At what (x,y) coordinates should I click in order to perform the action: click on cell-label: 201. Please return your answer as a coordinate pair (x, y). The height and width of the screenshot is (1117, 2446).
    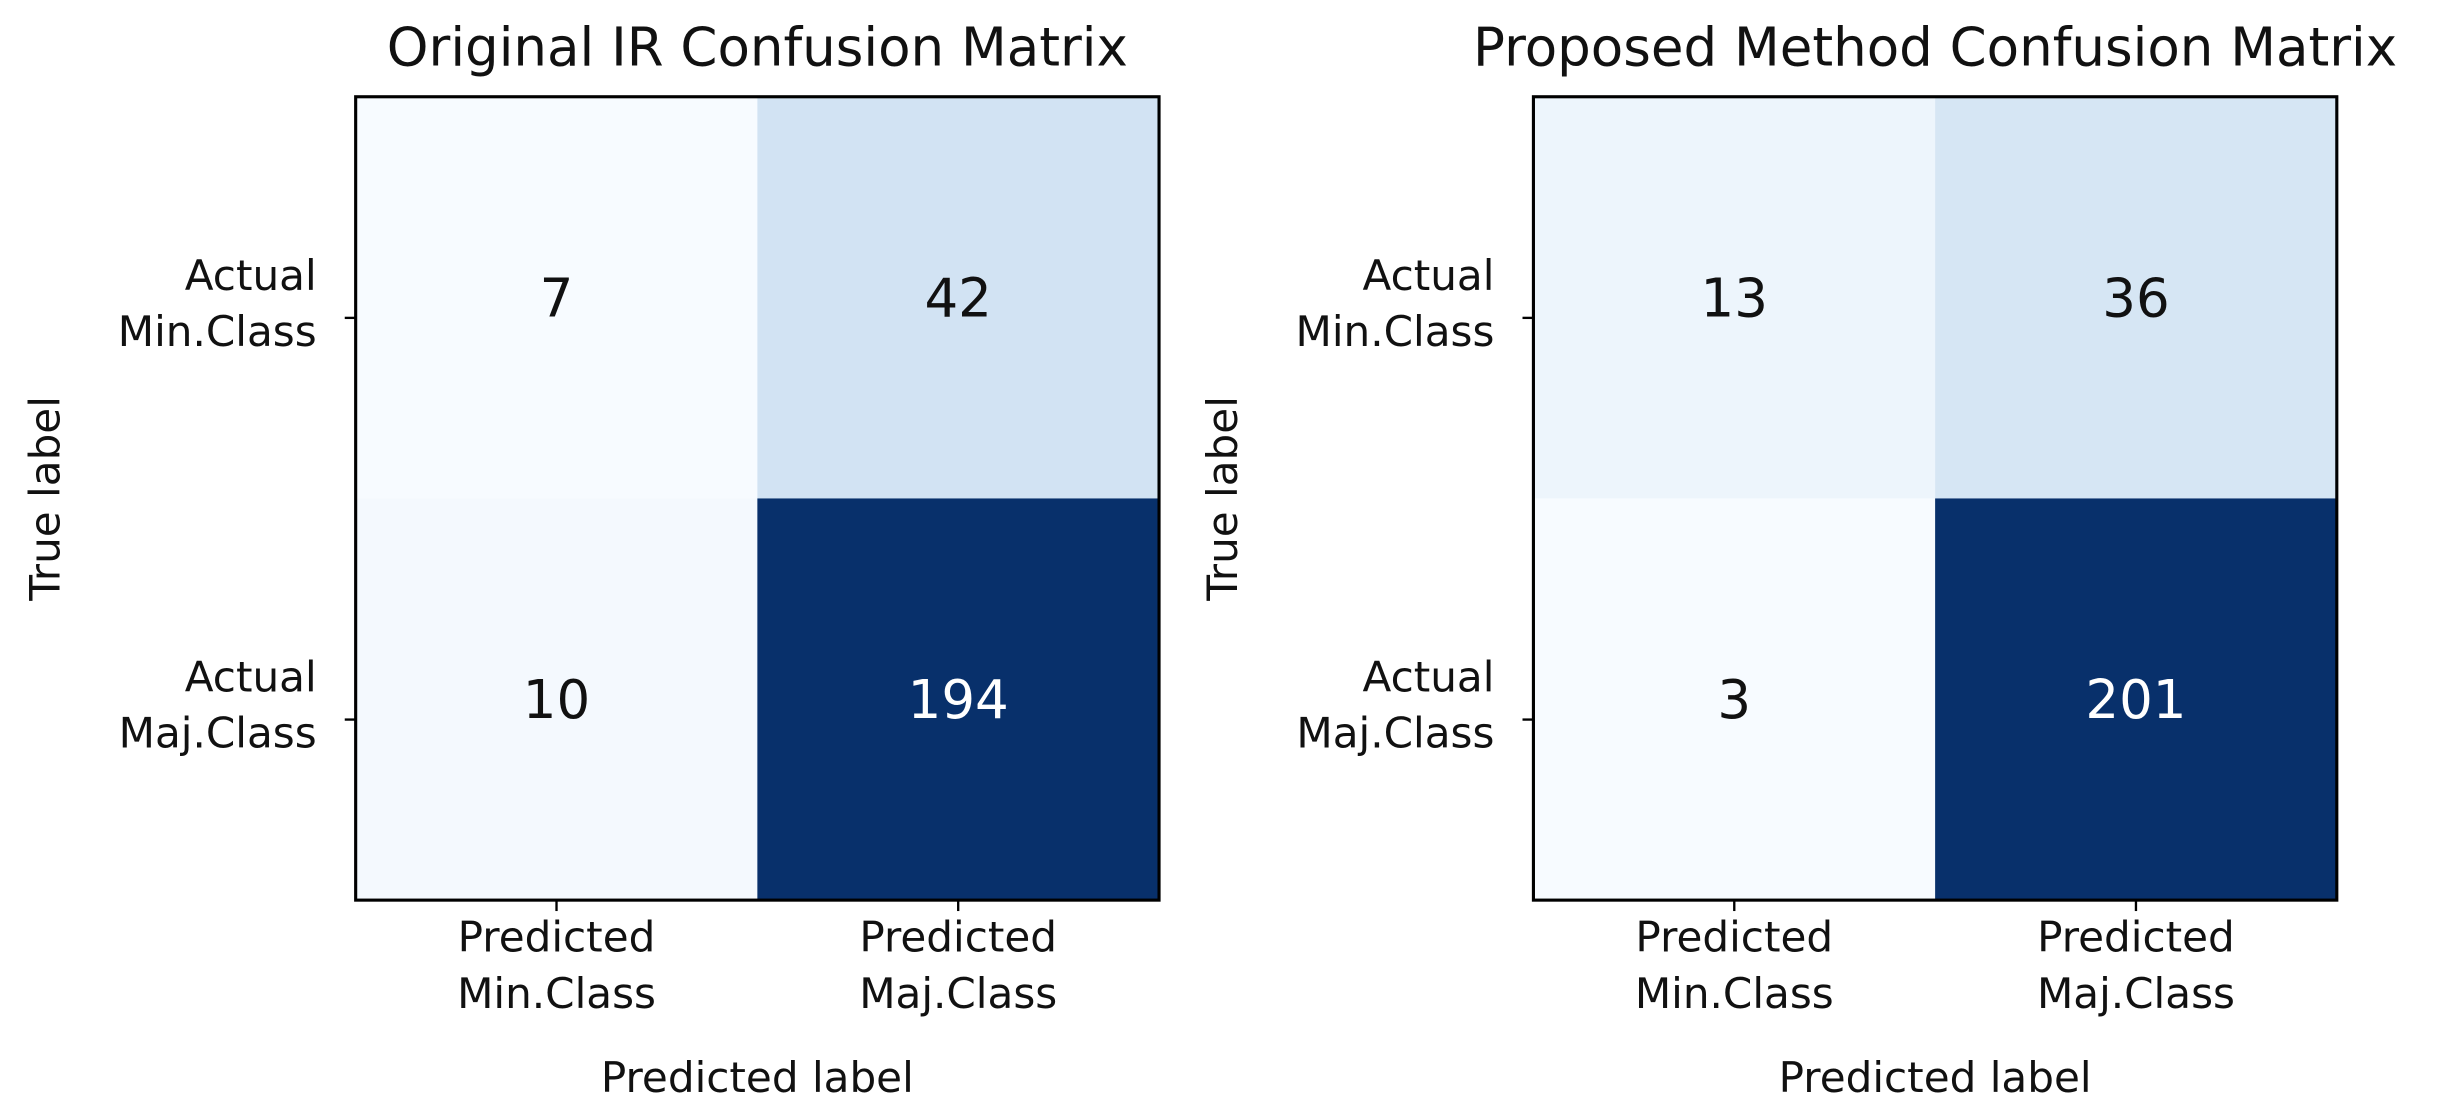
    Looking at the image, I should click on (2135, 700).